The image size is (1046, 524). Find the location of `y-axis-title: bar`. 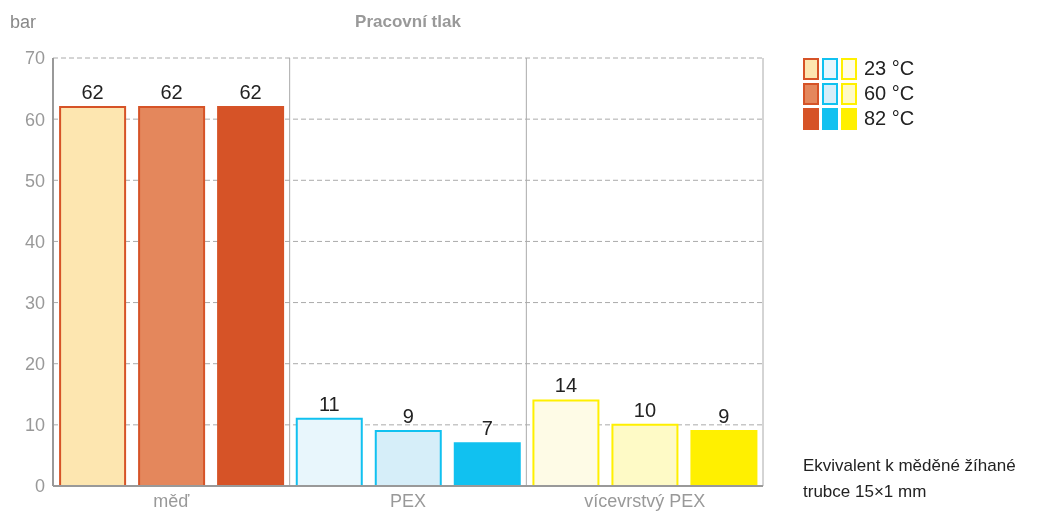

y-axis-title: bar is located at coordinates (23, 22).